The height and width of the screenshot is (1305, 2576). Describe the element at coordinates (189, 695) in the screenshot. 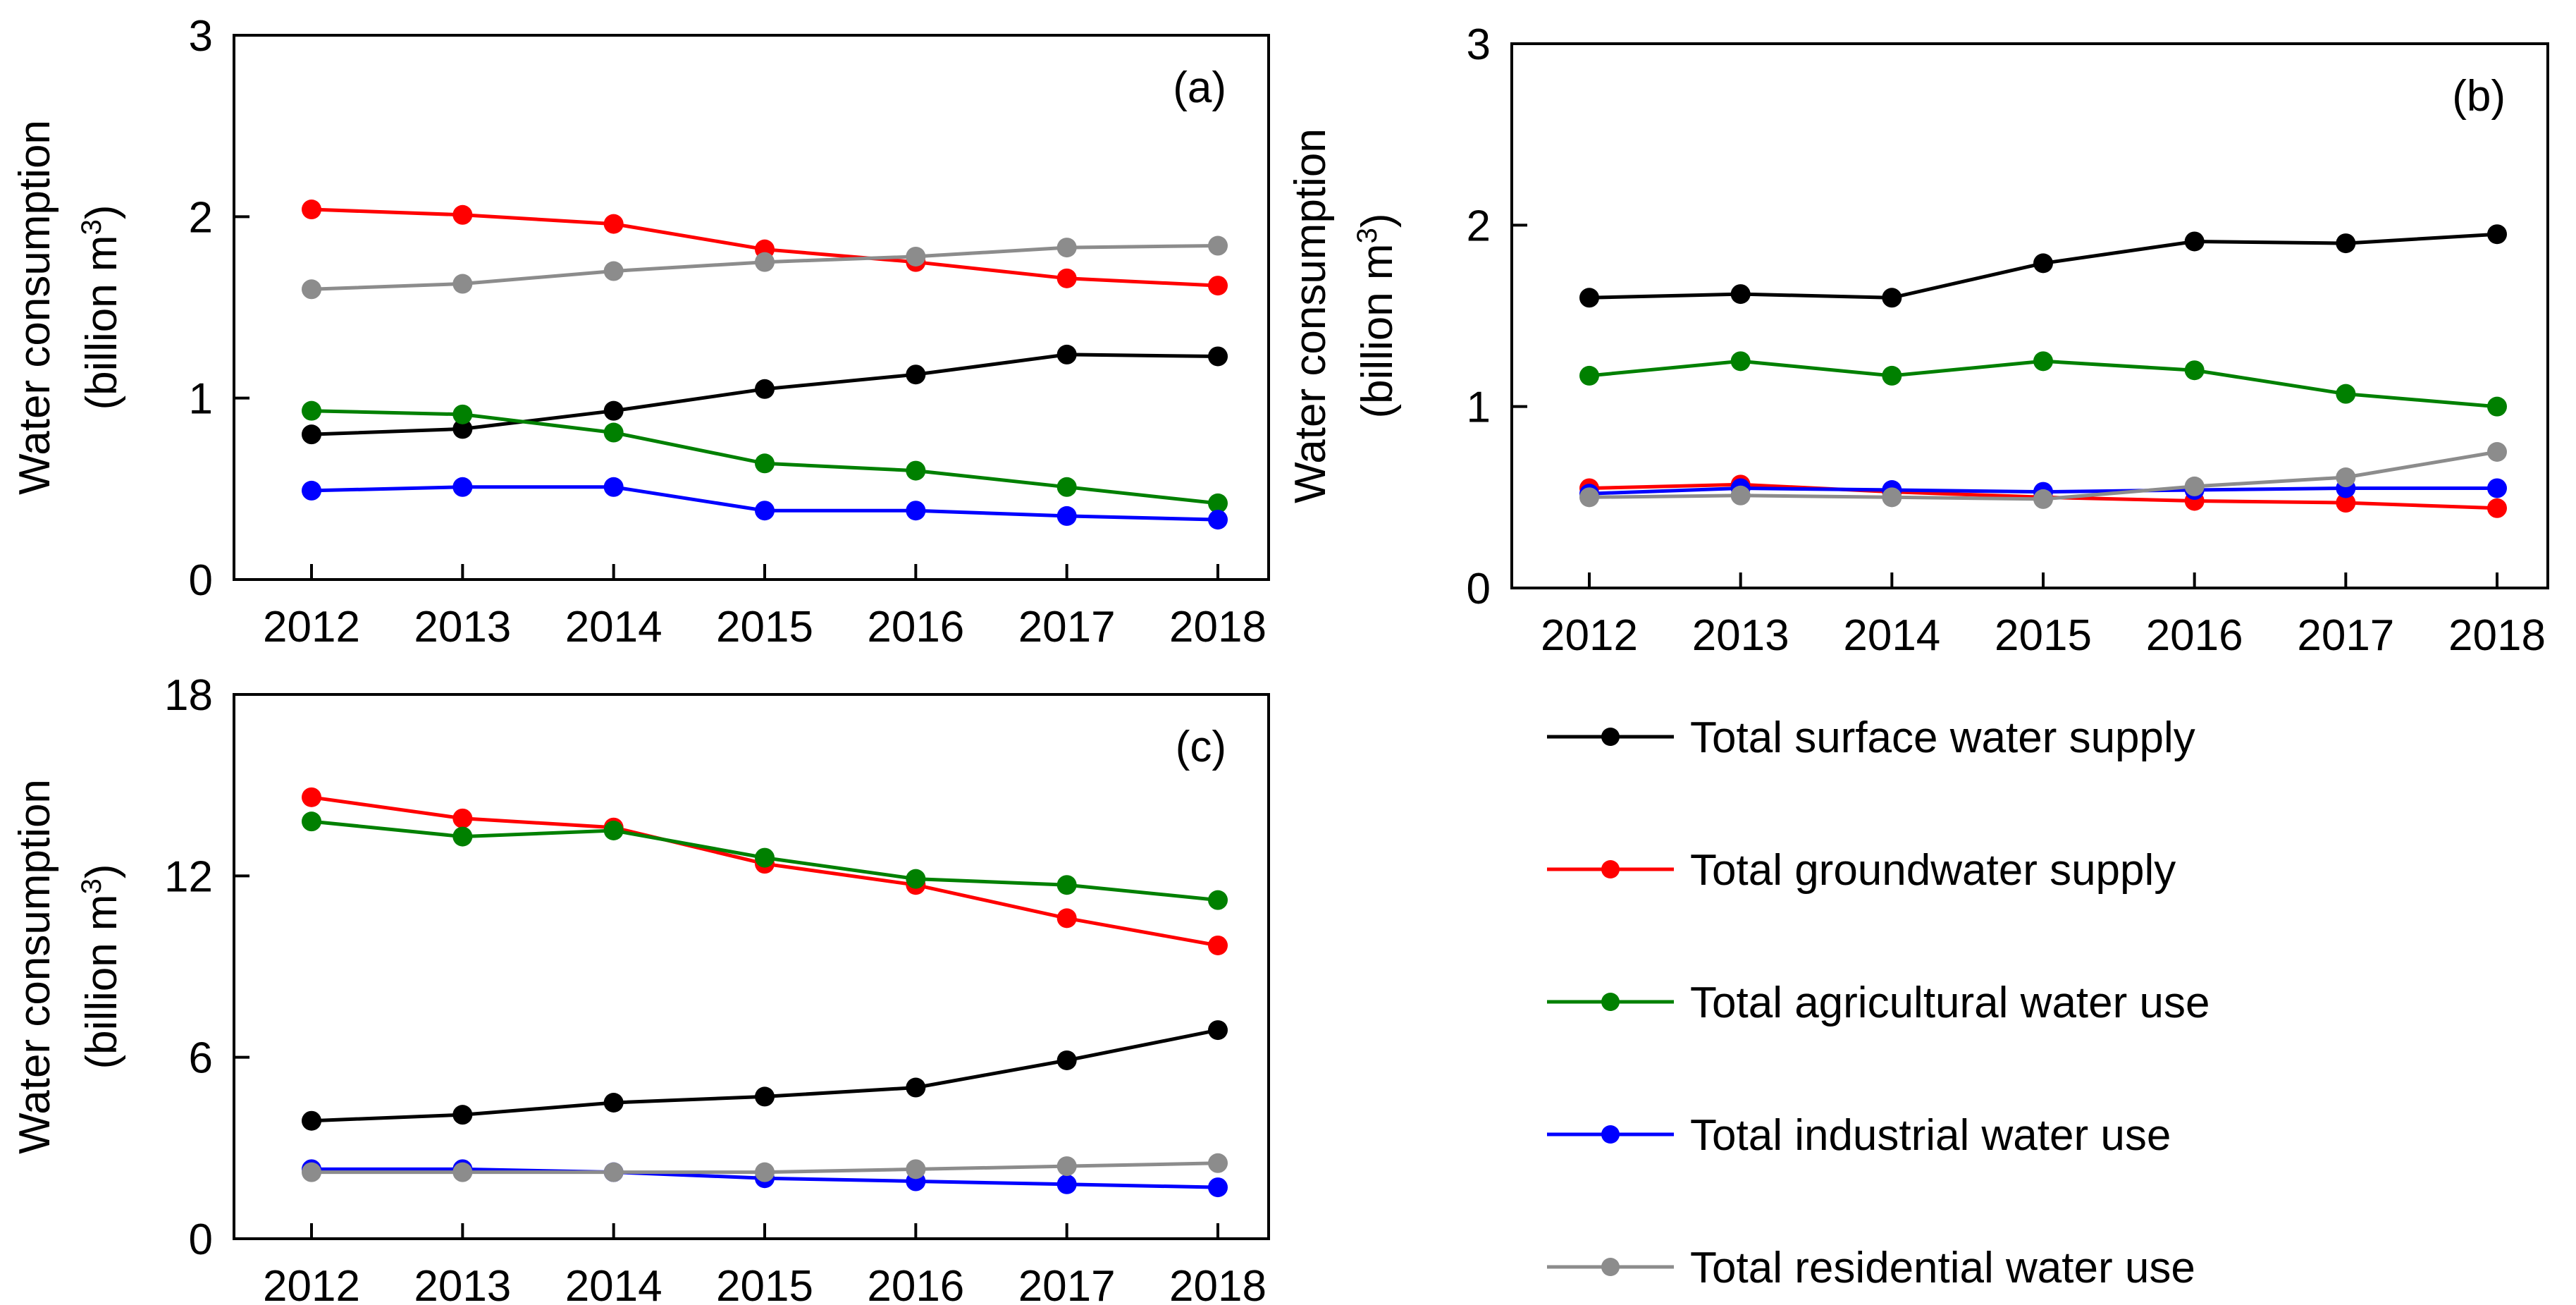

I see `y-tick-label: 18` at that location.